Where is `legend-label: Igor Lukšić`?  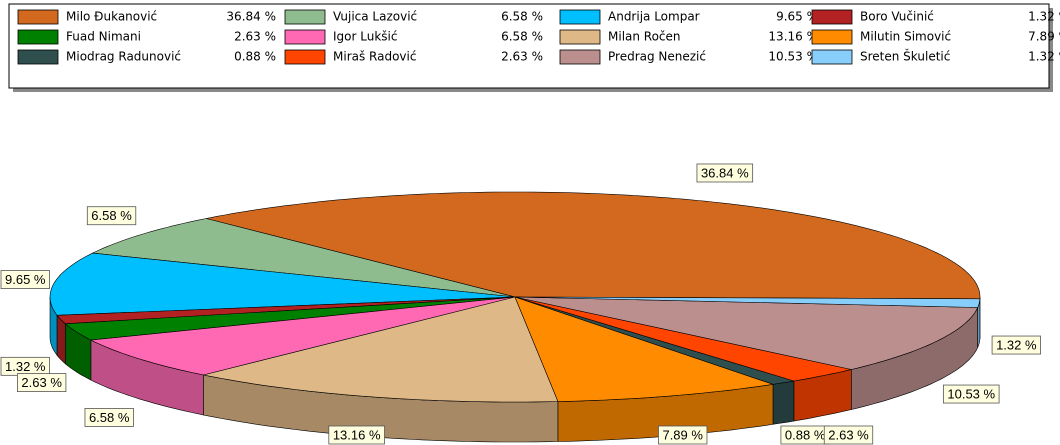
legend-label: Igor Lukšić is located at coordinates (365, 37).